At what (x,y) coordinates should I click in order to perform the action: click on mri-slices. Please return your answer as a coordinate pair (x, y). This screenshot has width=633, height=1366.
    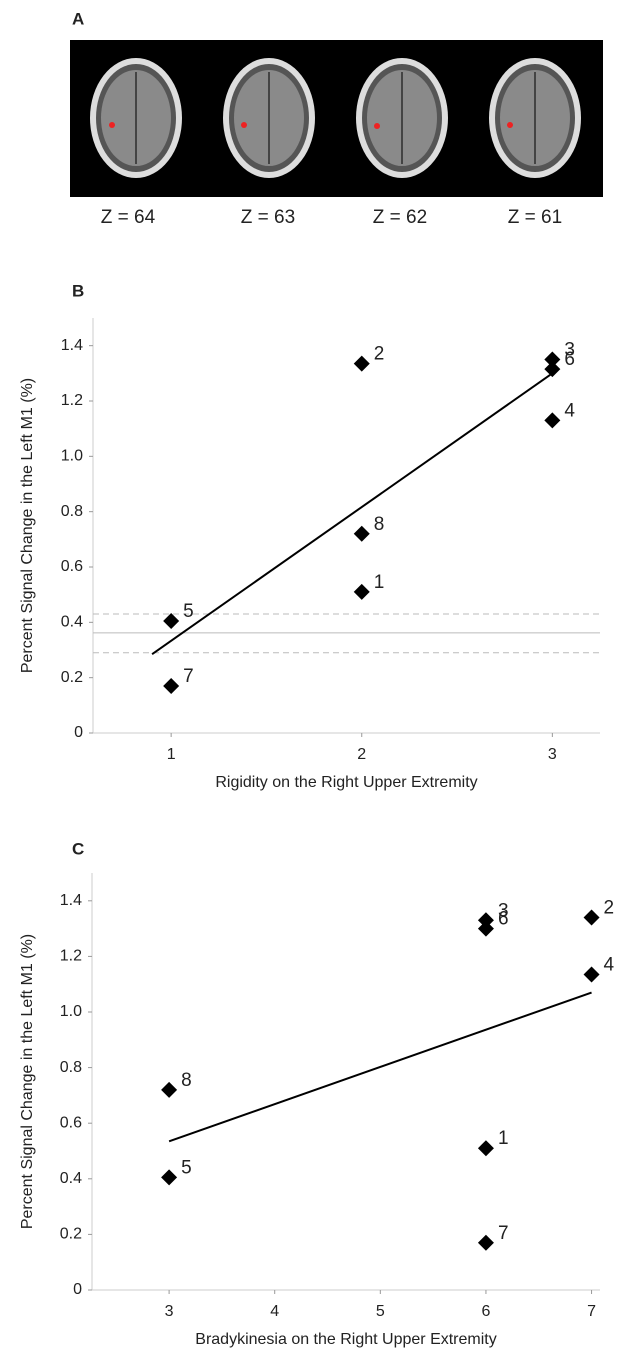
    Looking at the image, I should click on (335, 118).